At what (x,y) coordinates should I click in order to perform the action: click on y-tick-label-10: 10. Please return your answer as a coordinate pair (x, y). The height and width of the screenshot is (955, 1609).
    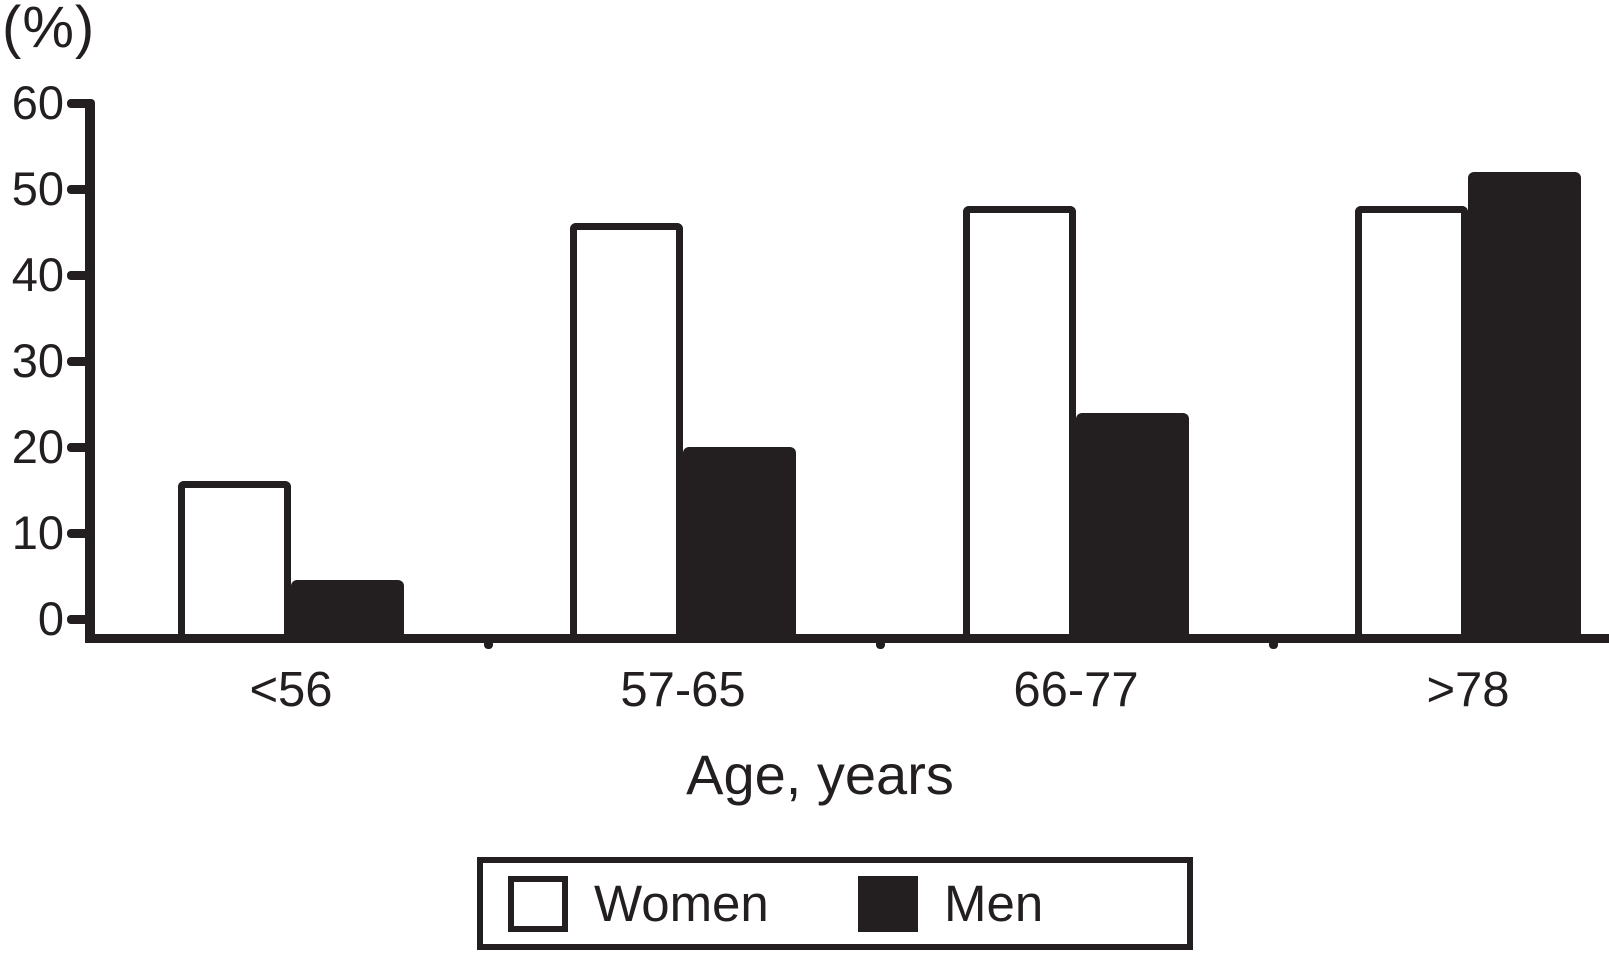
    Looking at the image, I should click on (37, 532).